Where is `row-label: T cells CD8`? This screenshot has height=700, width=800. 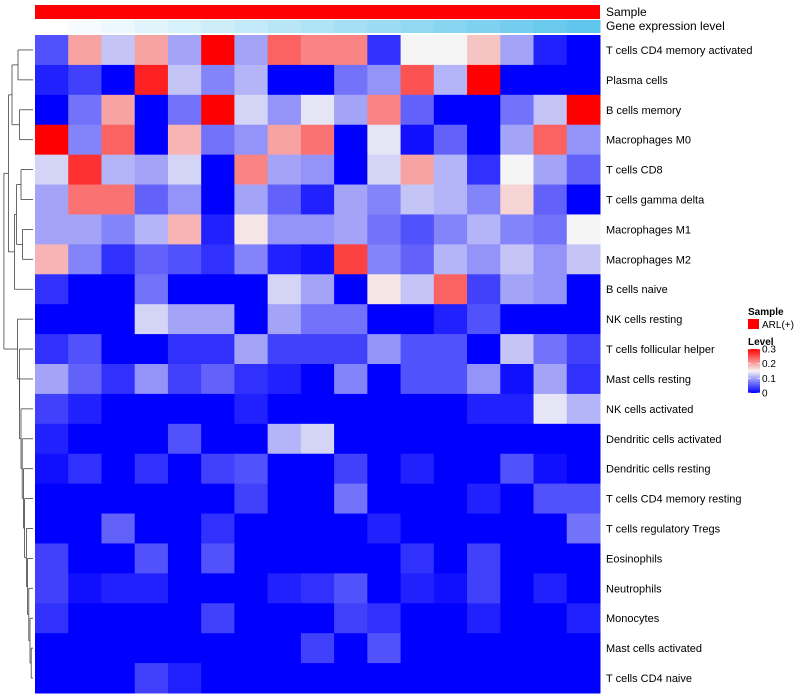
row-label: T cells CD8 is located at coordinates (634, 171).